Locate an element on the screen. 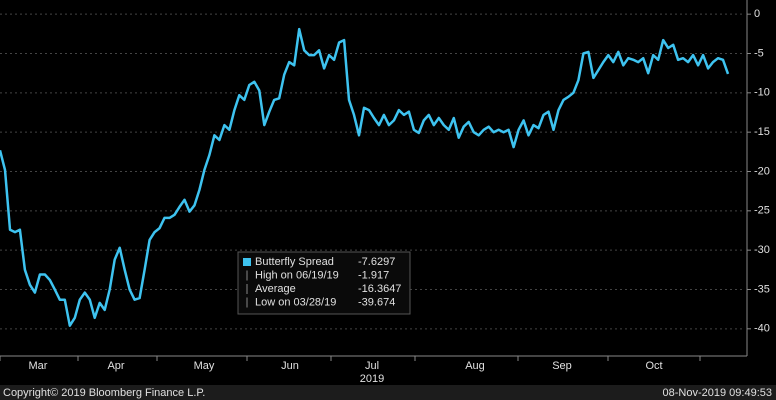 The width and height of the screenshot is (776, 400). y-tick-label: 0 is located at coordinates (757, 14).